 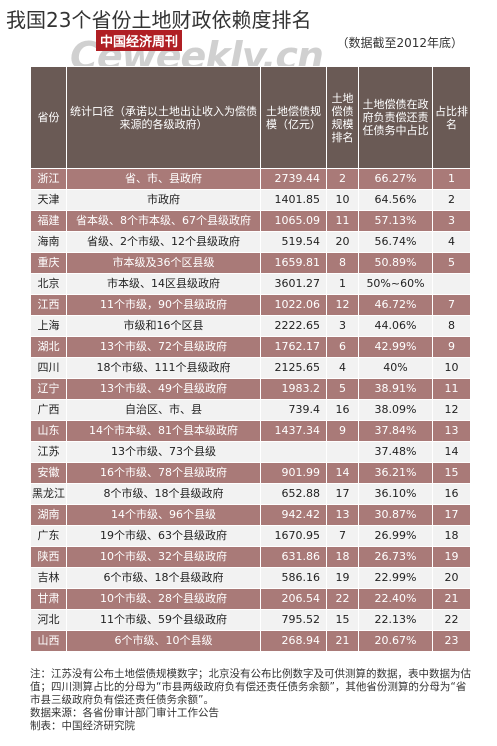 I want to click on header-scope: 统计口径（承诺以土地出让收入为偿债来源的各级政府）, so click(x=163, y=117).